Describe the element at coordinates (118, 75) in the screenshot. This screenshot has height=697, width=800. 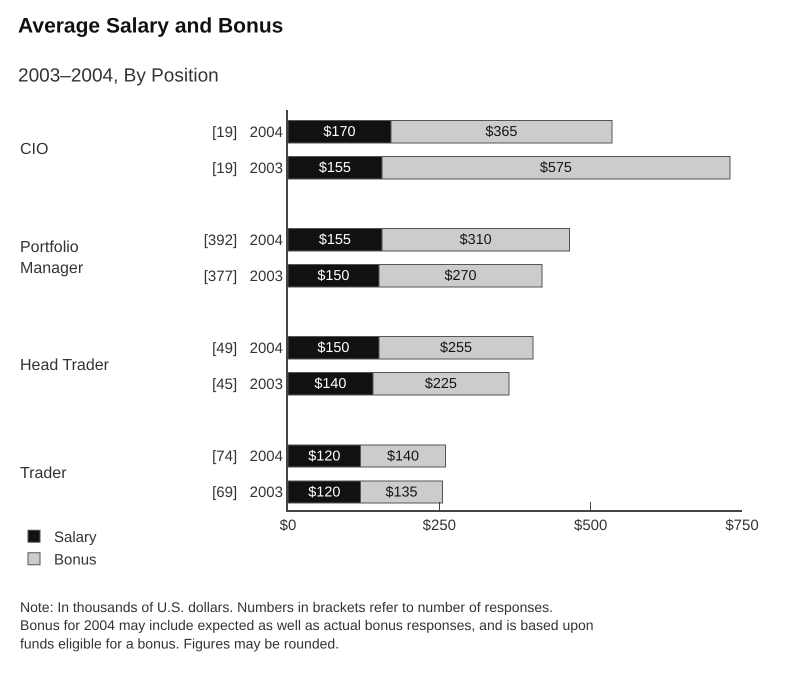
I see `text: 2003–2004, By Position` at that location.